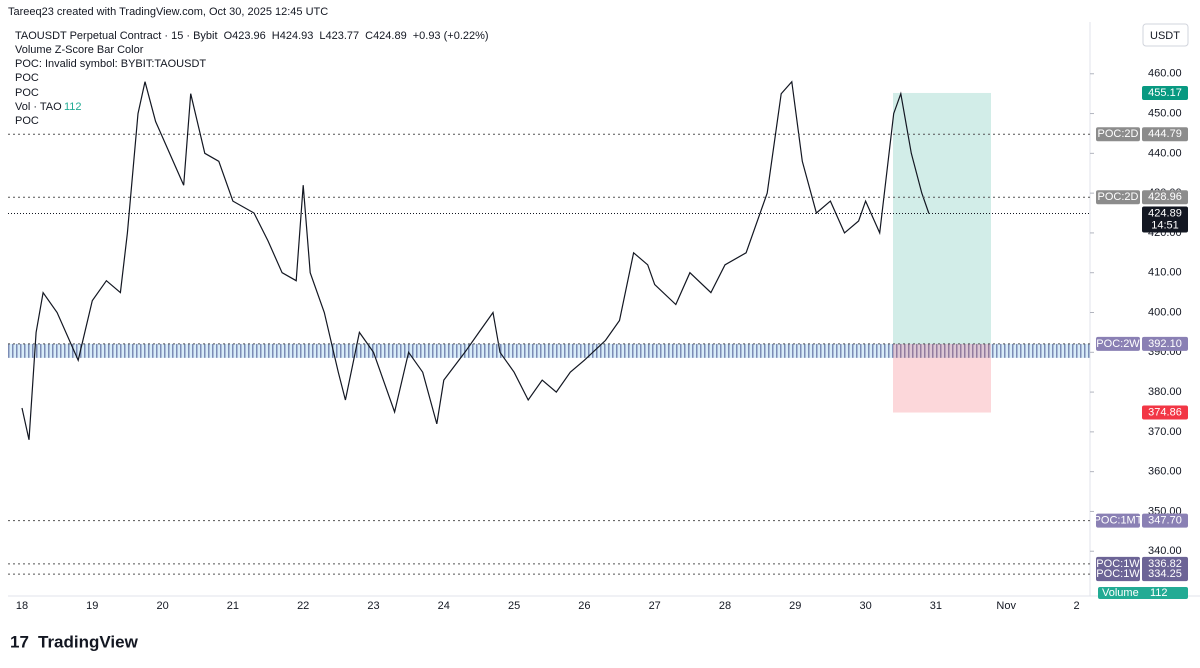 The height and width of the screenshot is (668, 1200). I want to click on y-tick-label: 410.00, so click(1165, 273).